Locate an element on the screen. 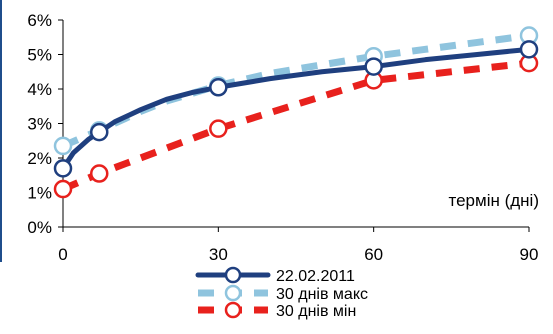  y-tick-label: 4% is located at coordinates (39, 89).